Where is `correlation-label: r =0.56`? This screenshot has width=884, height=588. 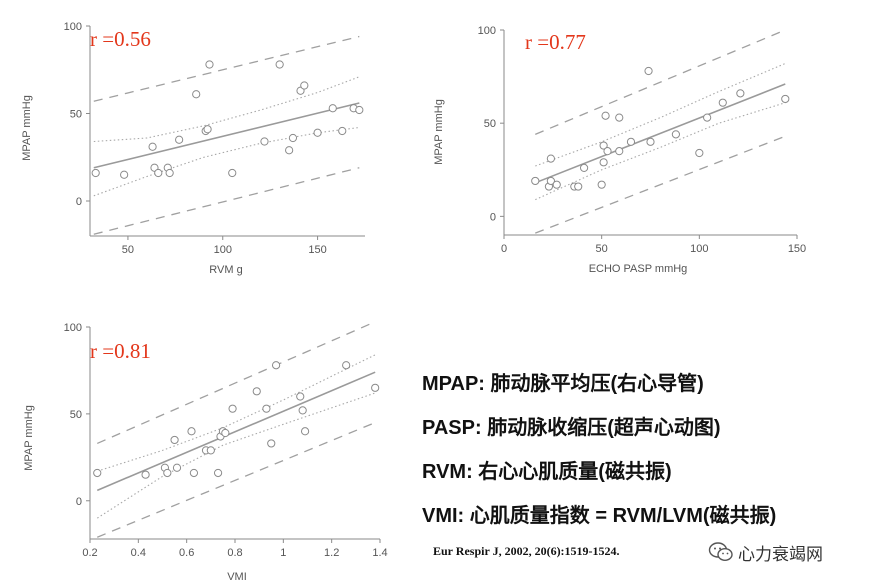
correlation-label: r =0.56 is located at coordinates (120, 39).